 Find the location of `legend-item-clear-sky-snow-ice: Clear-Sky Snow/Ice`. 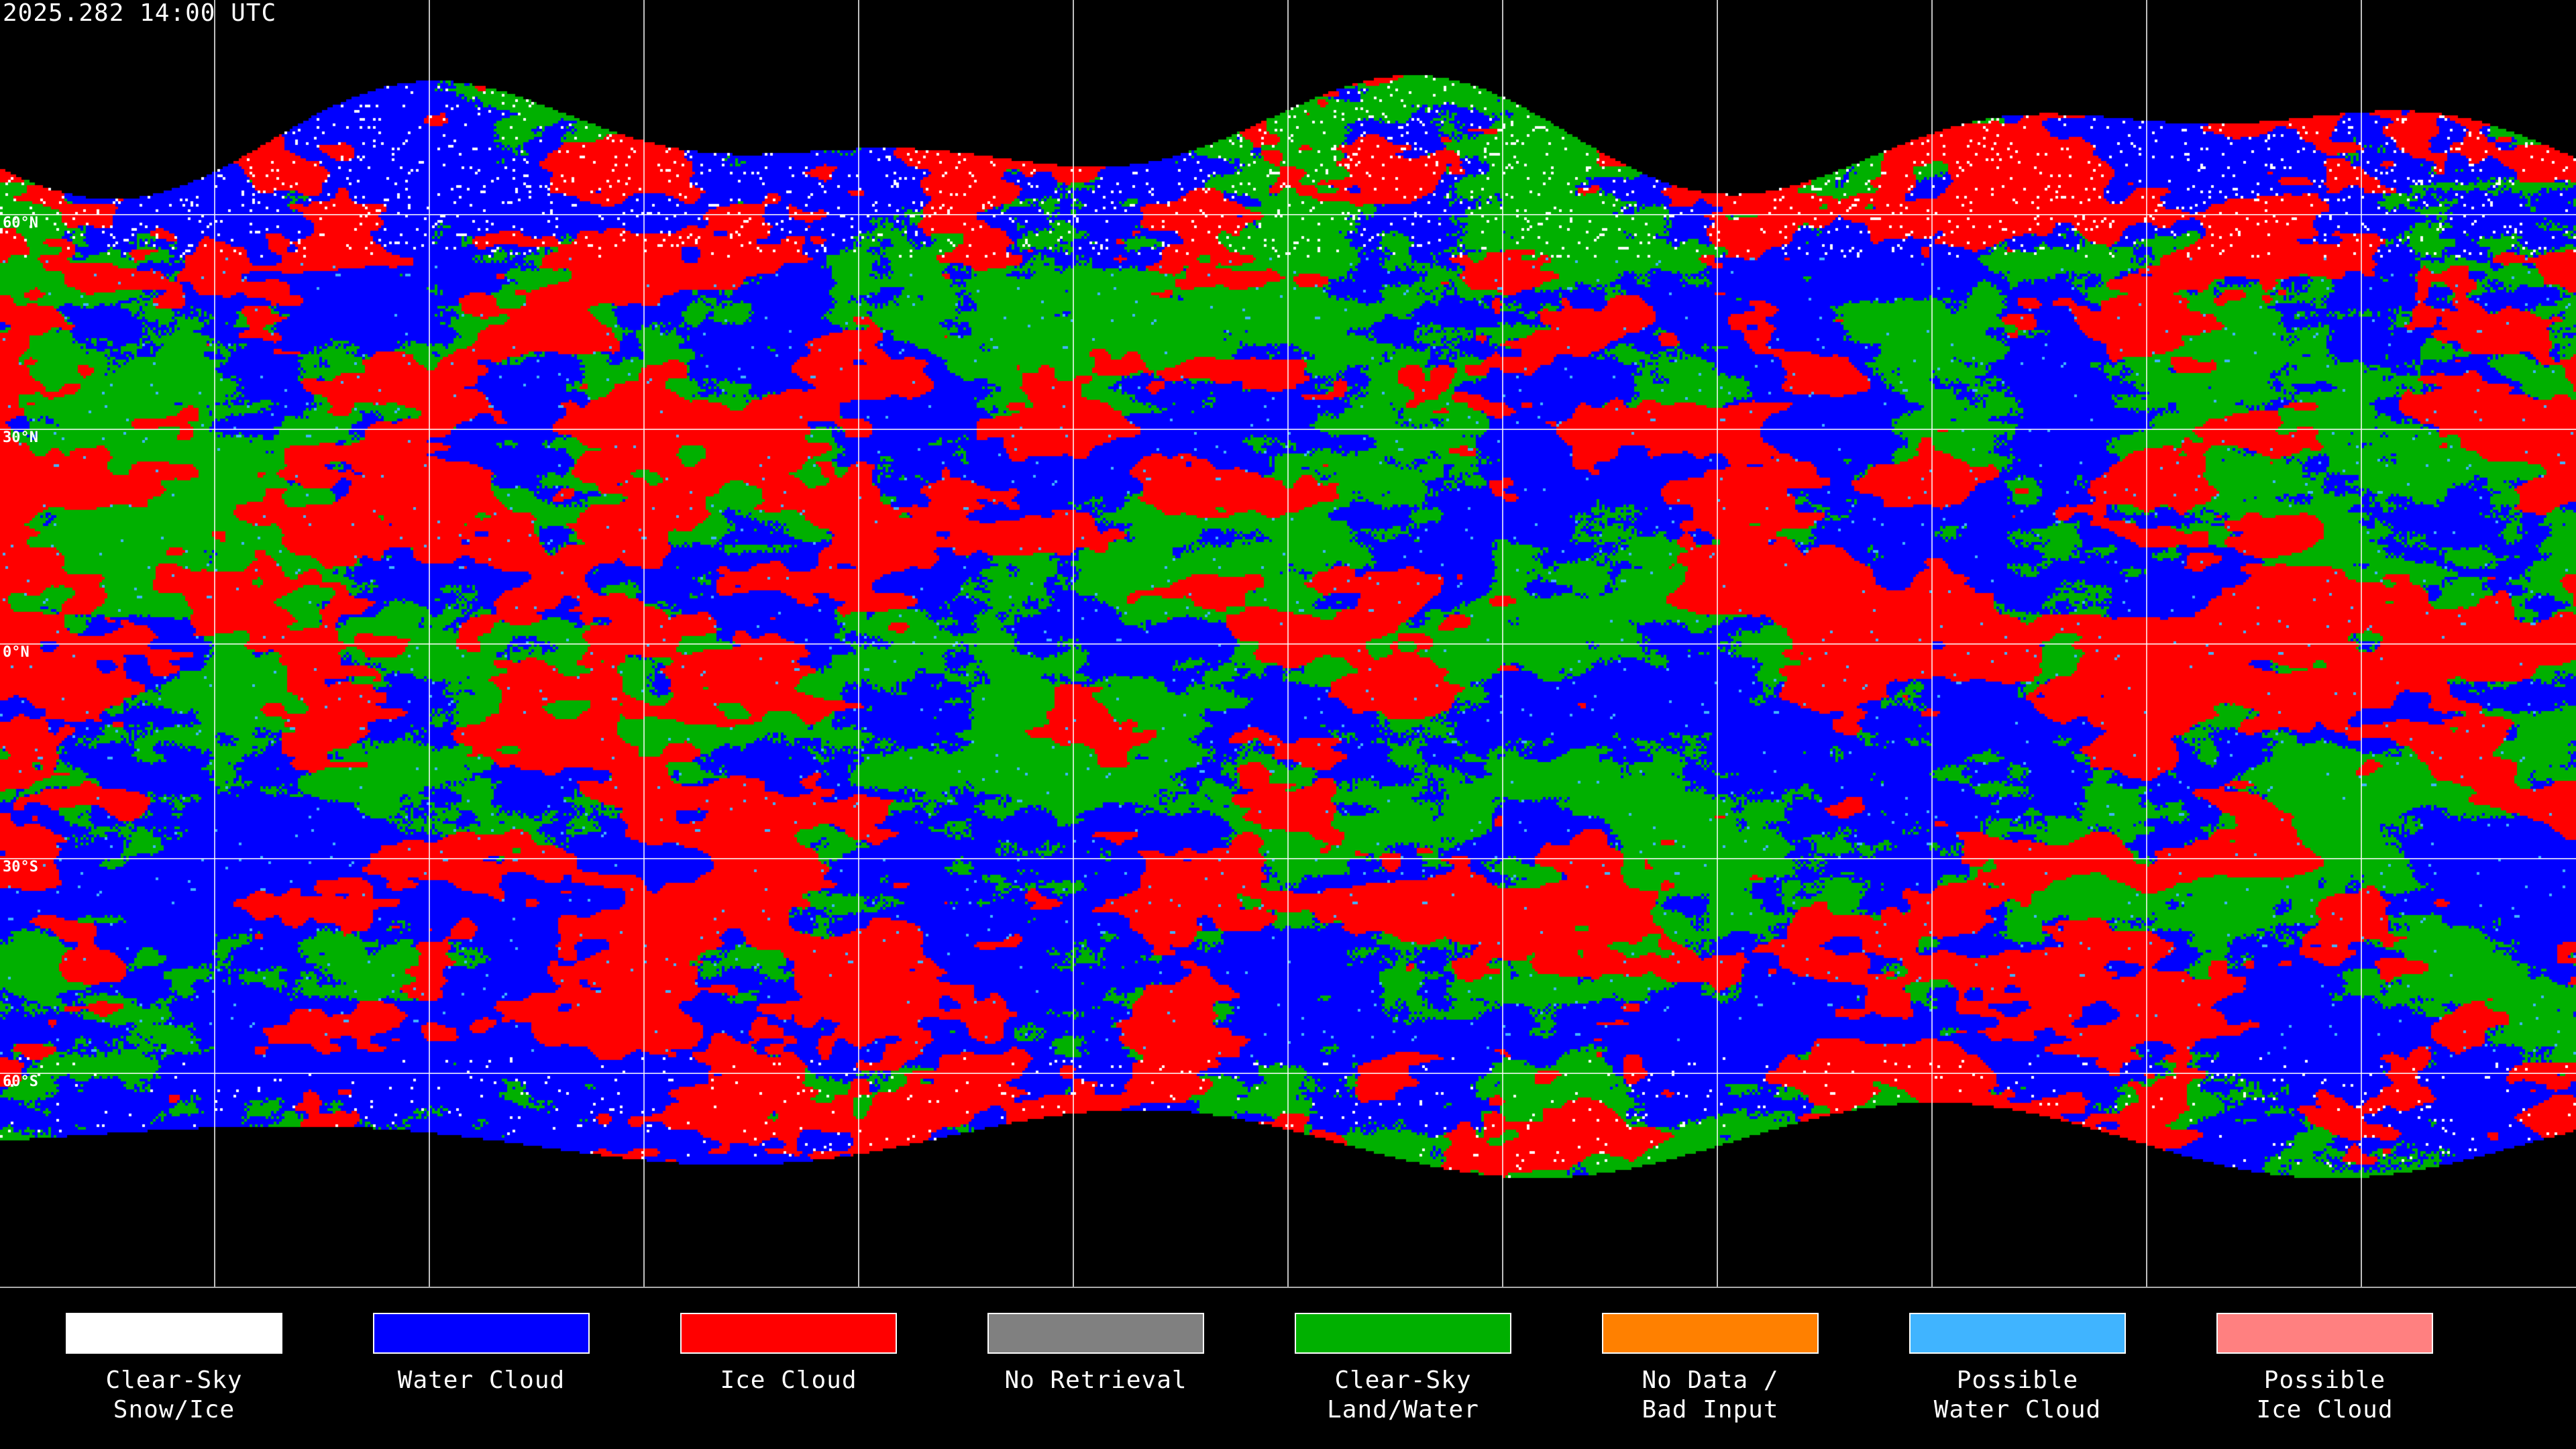

legend-item-clear-sky-snow-ice: Clear-Sky Snow/Ice is located at coordinates (174, 1369).